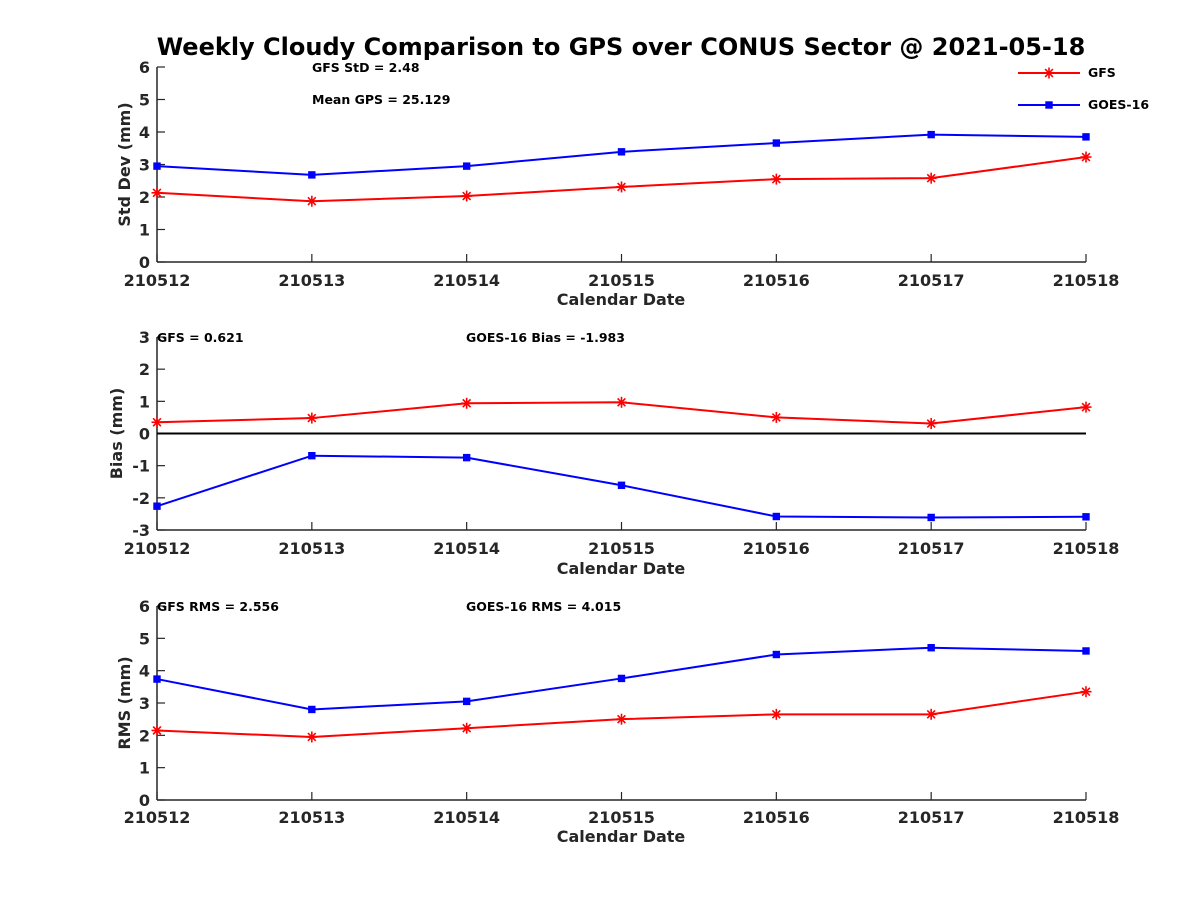  I want to click on y-axis-label: Std Dev (mm), so click(124, 164).